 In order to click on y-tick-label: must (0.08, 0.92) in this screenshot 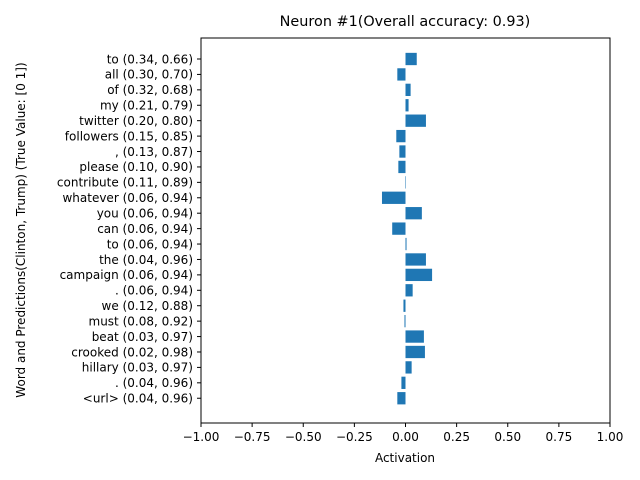, I will do `click(141, 321)`.